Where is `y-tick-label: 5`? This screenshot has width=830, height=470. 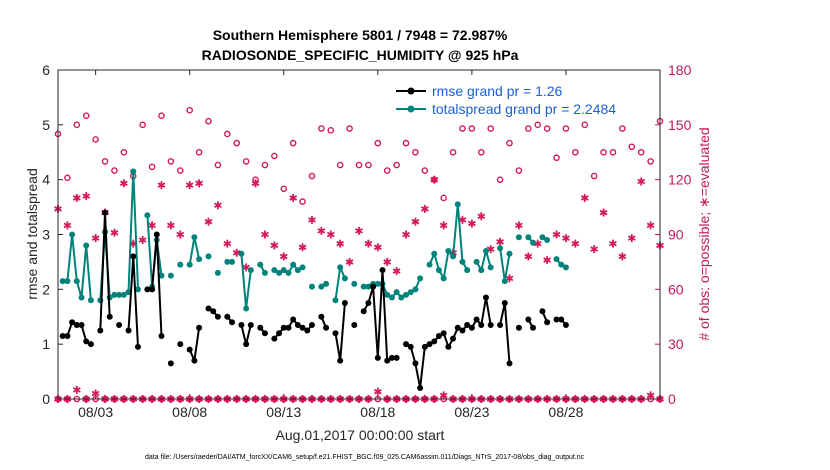
y-tick-label: 5 is located at coordinates (46, 125).